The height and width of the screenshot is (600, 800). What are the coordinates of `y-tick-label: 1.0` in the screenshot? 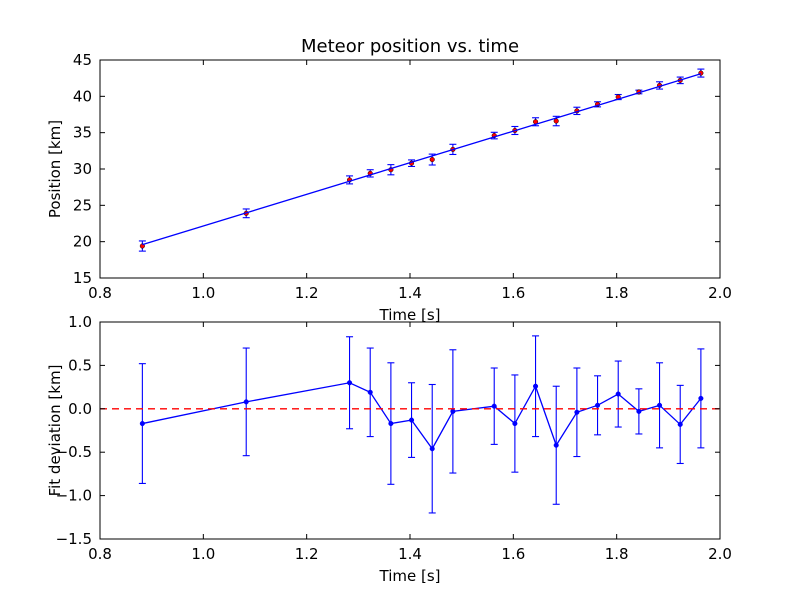 It's located at (80, 322).